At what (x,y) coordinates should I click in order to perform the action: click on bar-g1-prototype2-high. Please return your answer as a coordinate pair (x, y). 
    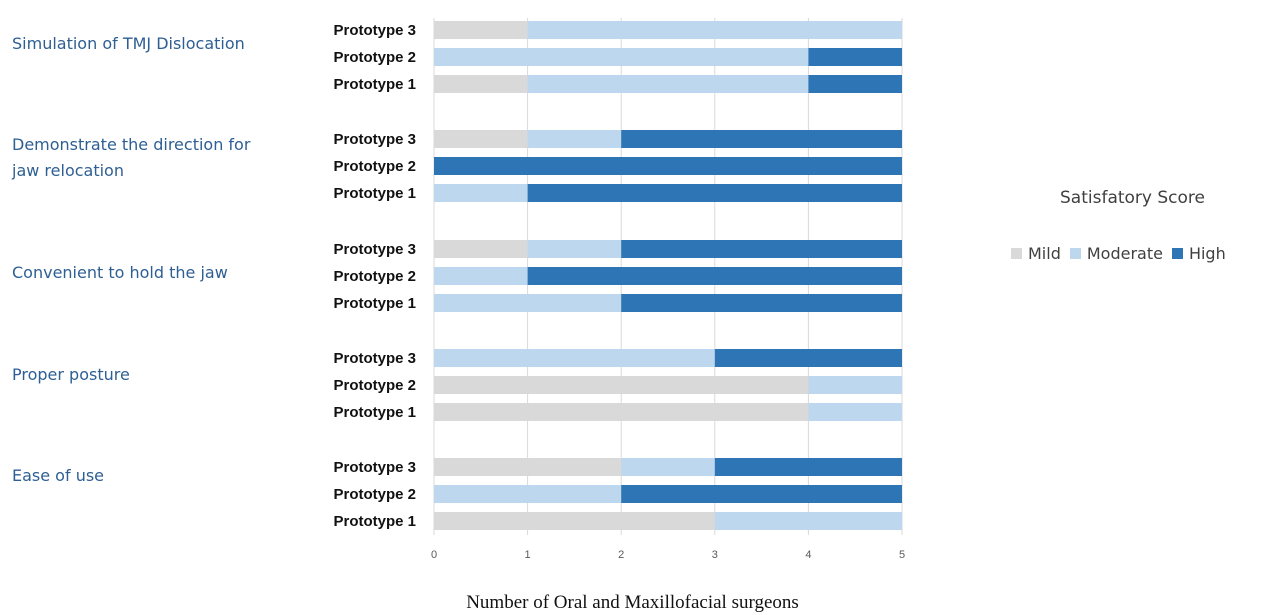
    Looking at the image, I should click on (668, 166).